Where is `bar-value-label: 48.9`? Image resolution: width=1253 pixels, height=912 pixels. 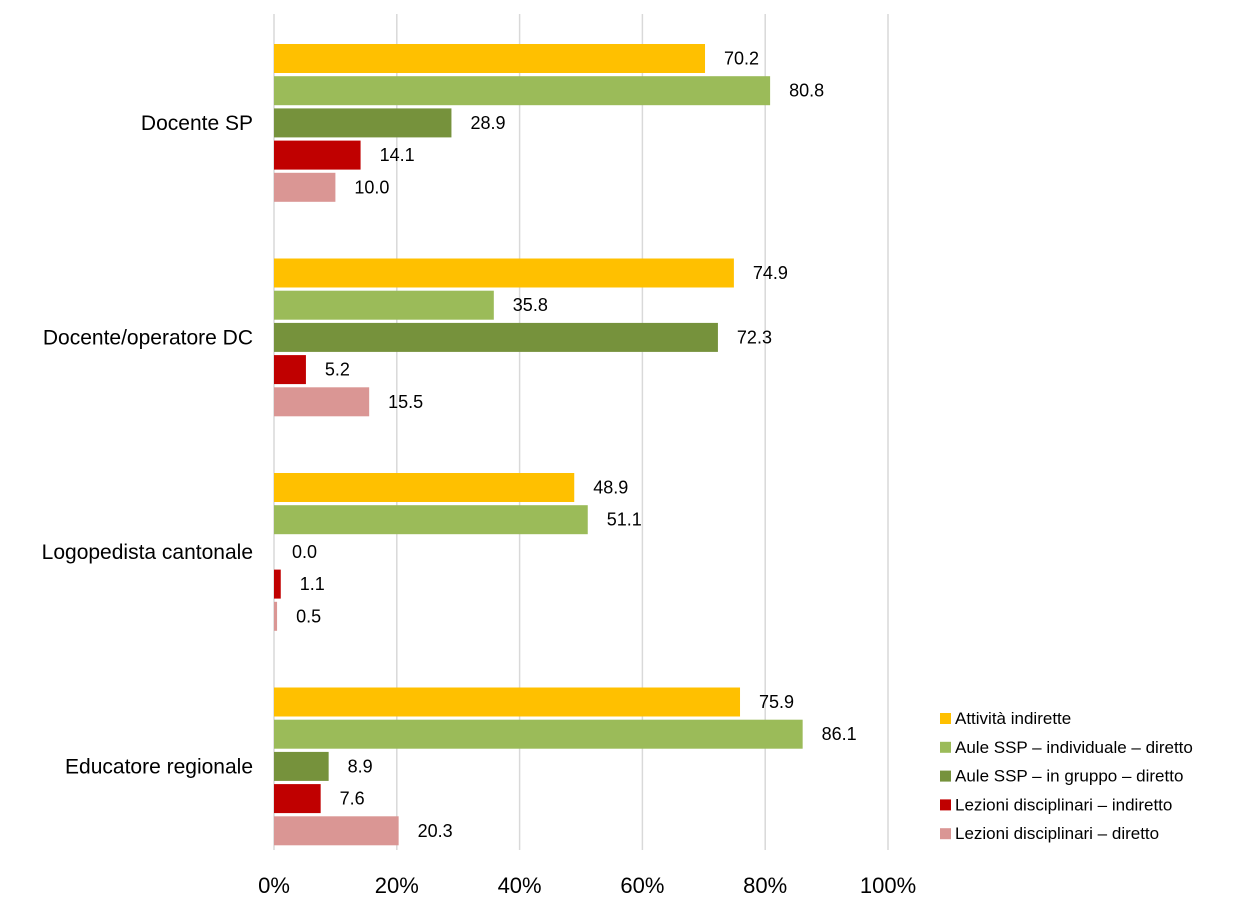 bar-value-label: 48.9 is located at coordinates (610, 488).